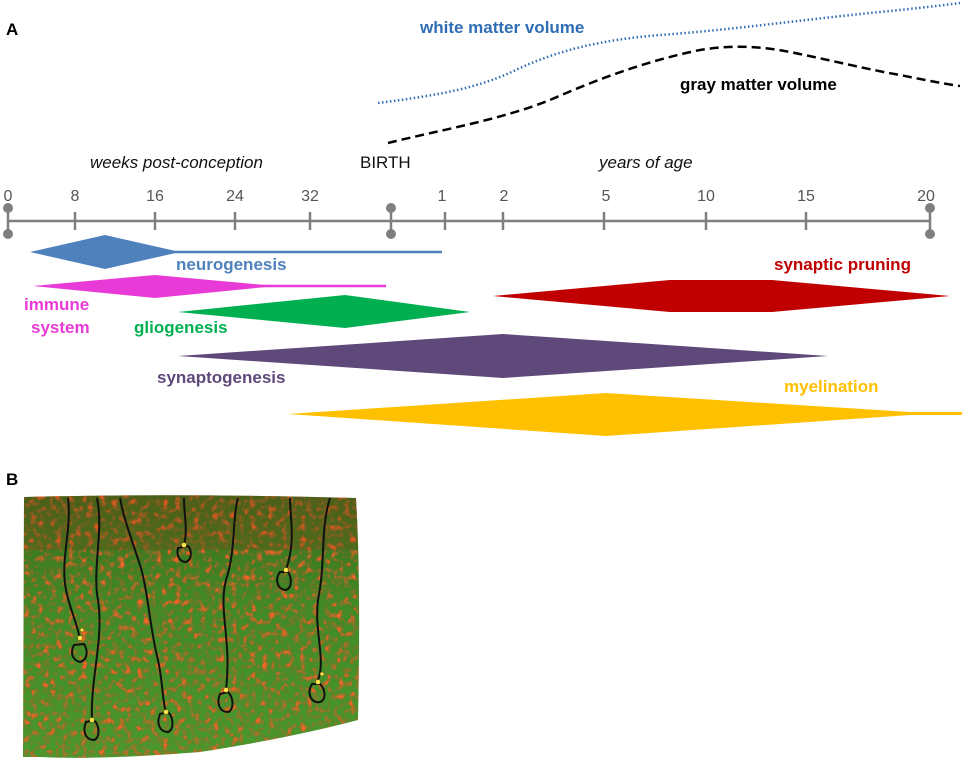  Describe the element at coordinates (324, 311) in the screenshot. I see `gliogenesis-bar` at that location.